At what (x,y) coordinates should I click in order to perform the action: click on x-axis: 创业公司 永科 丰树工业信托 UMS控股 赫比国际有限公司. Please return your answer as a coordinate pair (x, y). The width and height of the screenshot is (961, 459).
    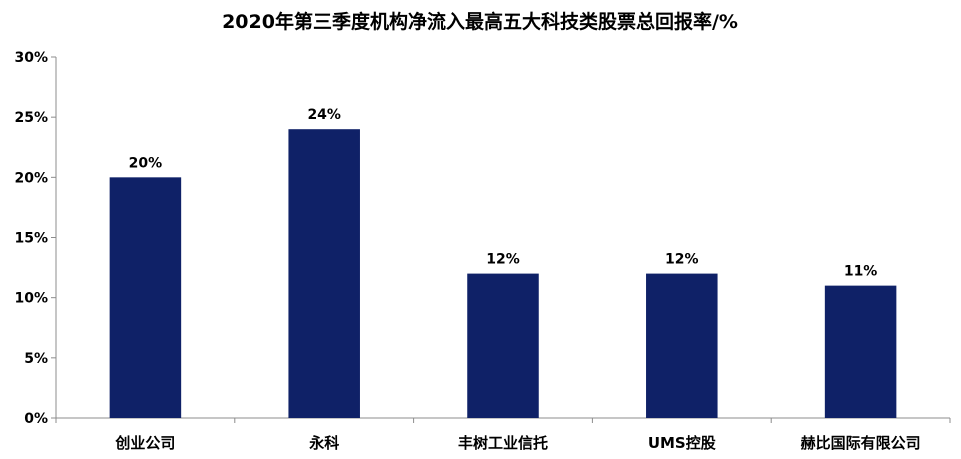
    Looking at the image, I should click on (503, 434).